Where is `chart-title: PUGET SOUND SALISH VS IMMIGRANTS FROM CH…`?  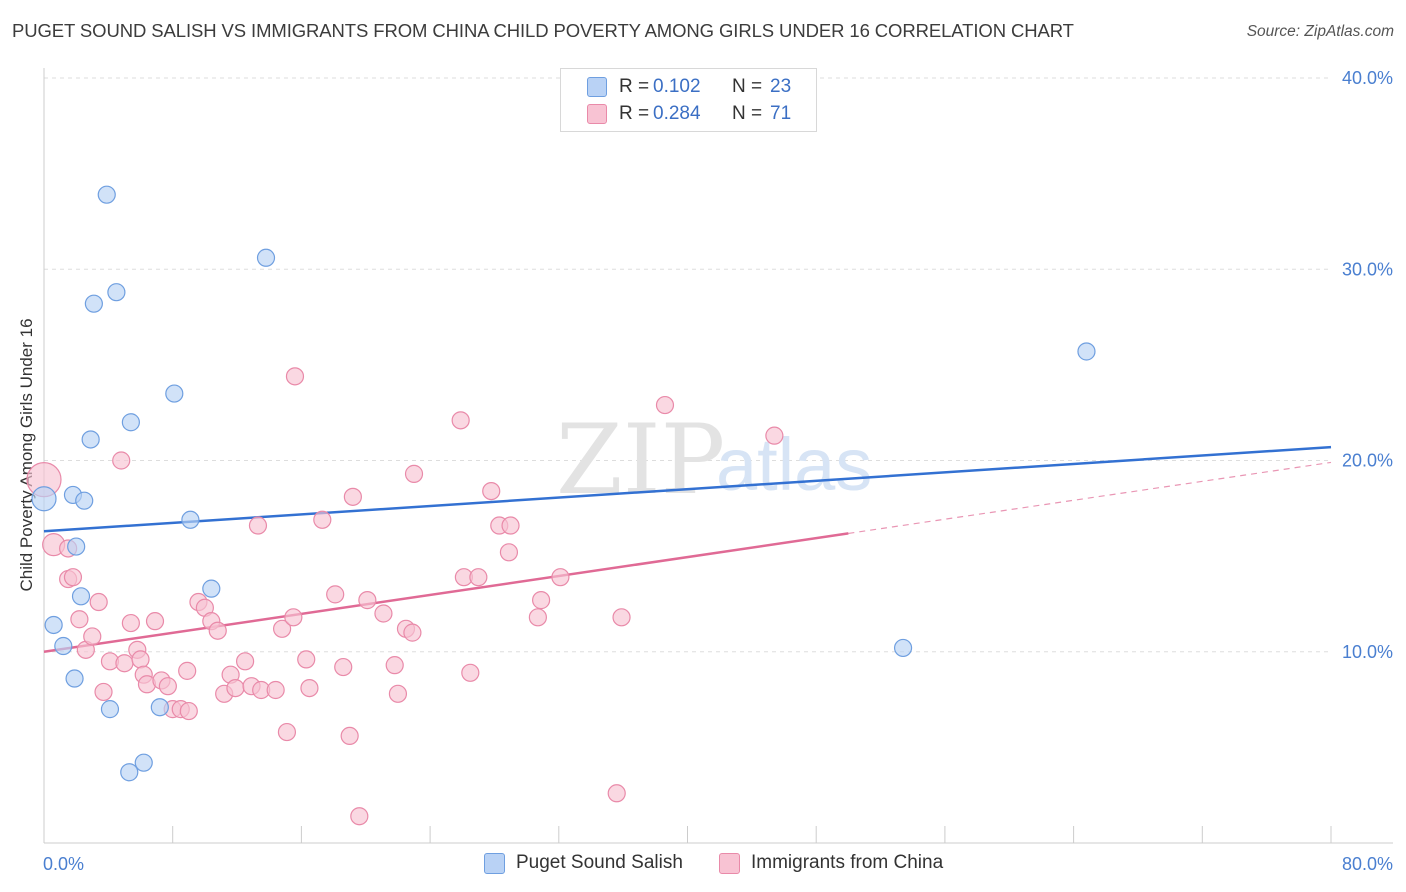
chart-title: PUGET SOUND SALISH VS IMMIGRANTS FROM CH… is located at coordinates (543, 30).